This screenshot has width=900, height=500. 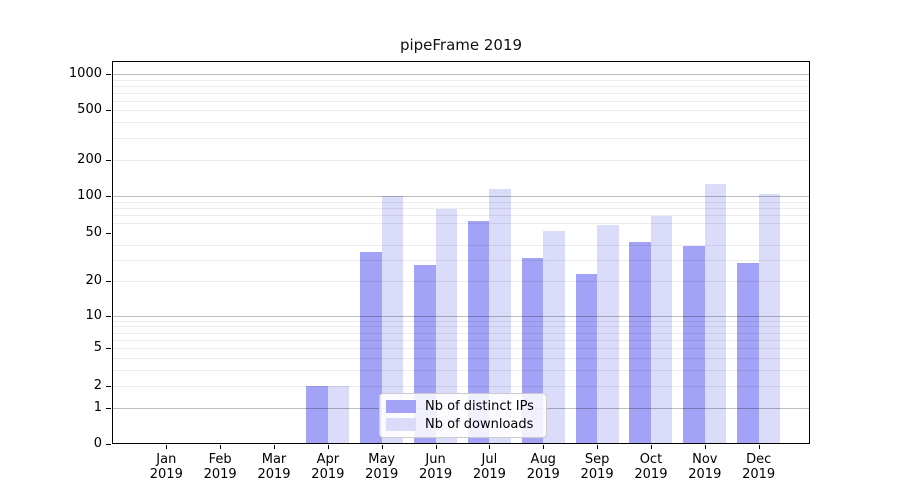 What do you see at coordinates (93, 316) in the screenshot?
I see `y-tick-label: 10` at bounding box center [93, 316].